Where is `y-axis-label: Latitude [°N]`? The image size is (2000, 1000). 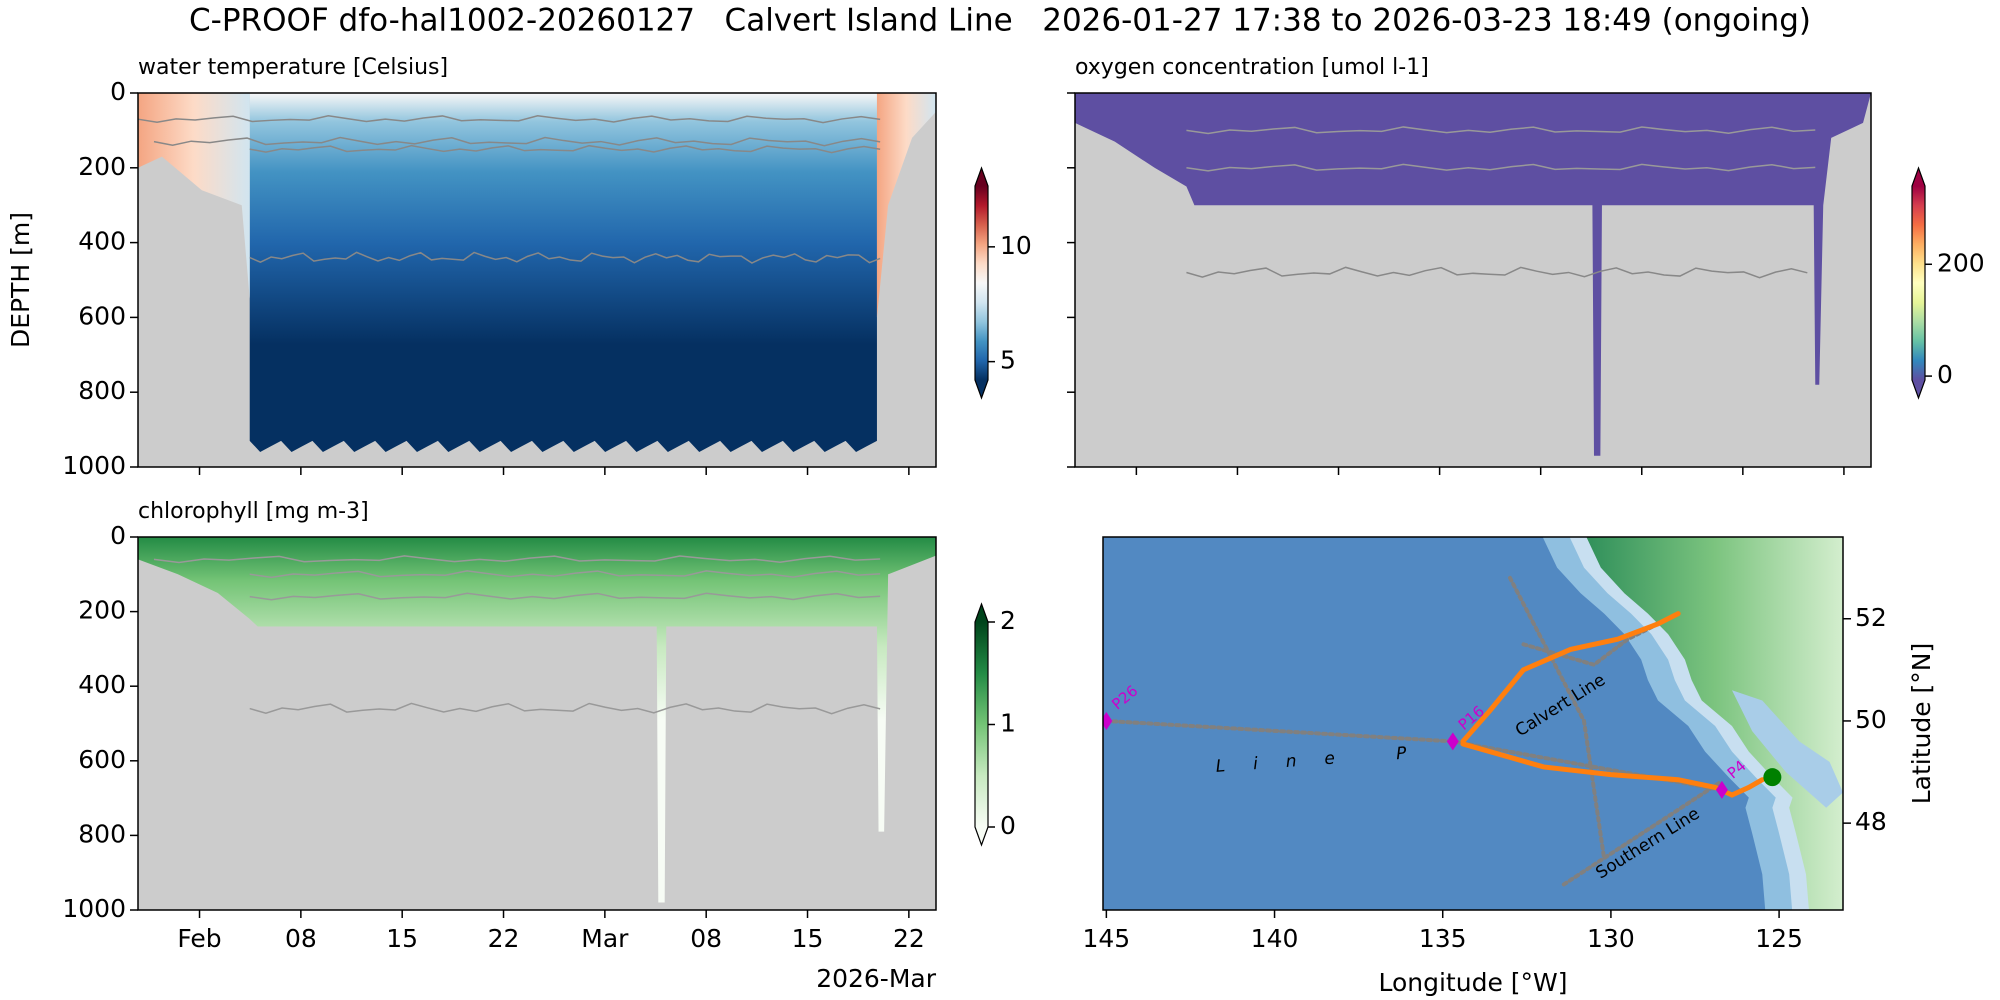
y-axis-label: Latitude [°N] is located at coordinates (1921, 724).